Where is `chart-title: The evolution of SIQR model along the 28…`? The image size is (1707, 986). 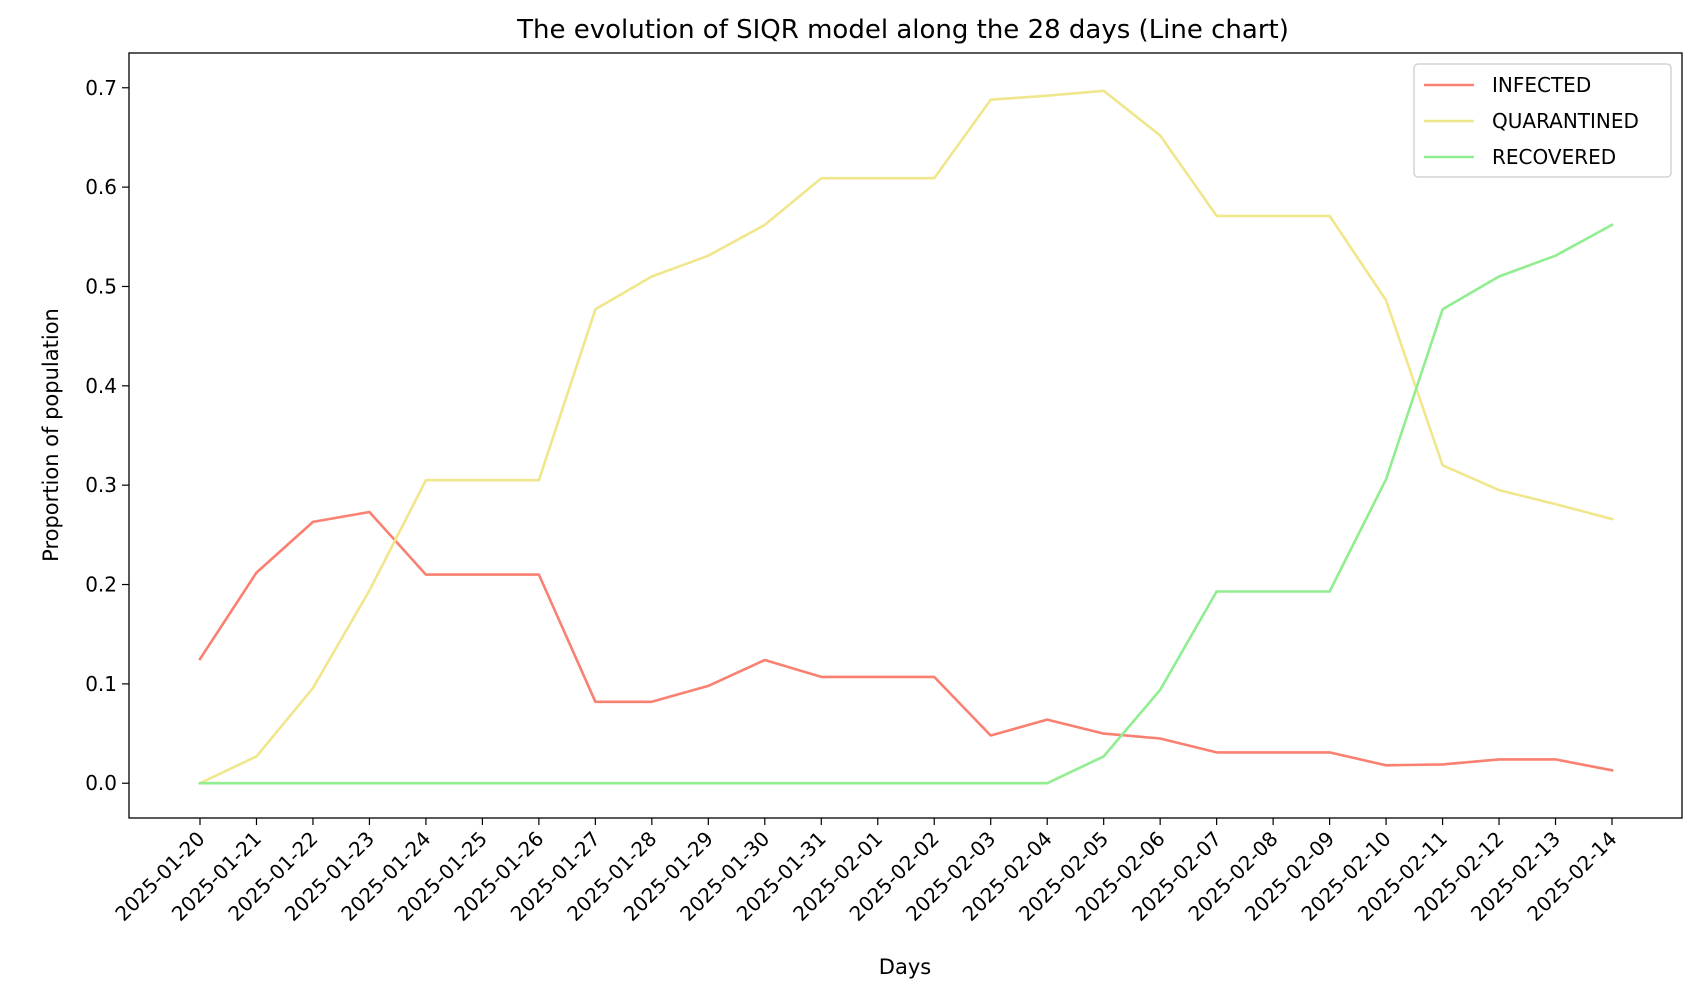
chart-title: The evolution of SIQR model along the 28… is located at coordinates (902, 30).